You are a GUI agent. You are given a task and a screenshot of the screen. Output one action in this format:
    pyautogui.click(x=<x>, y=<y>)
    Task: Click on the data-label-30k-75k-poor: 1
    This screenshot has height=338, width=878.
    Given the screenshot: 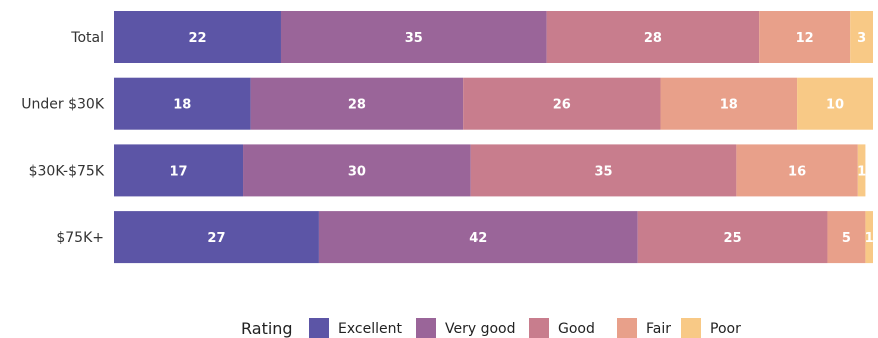 What is the action you would take?
    pyautogui.click(x=861, y=171)
    